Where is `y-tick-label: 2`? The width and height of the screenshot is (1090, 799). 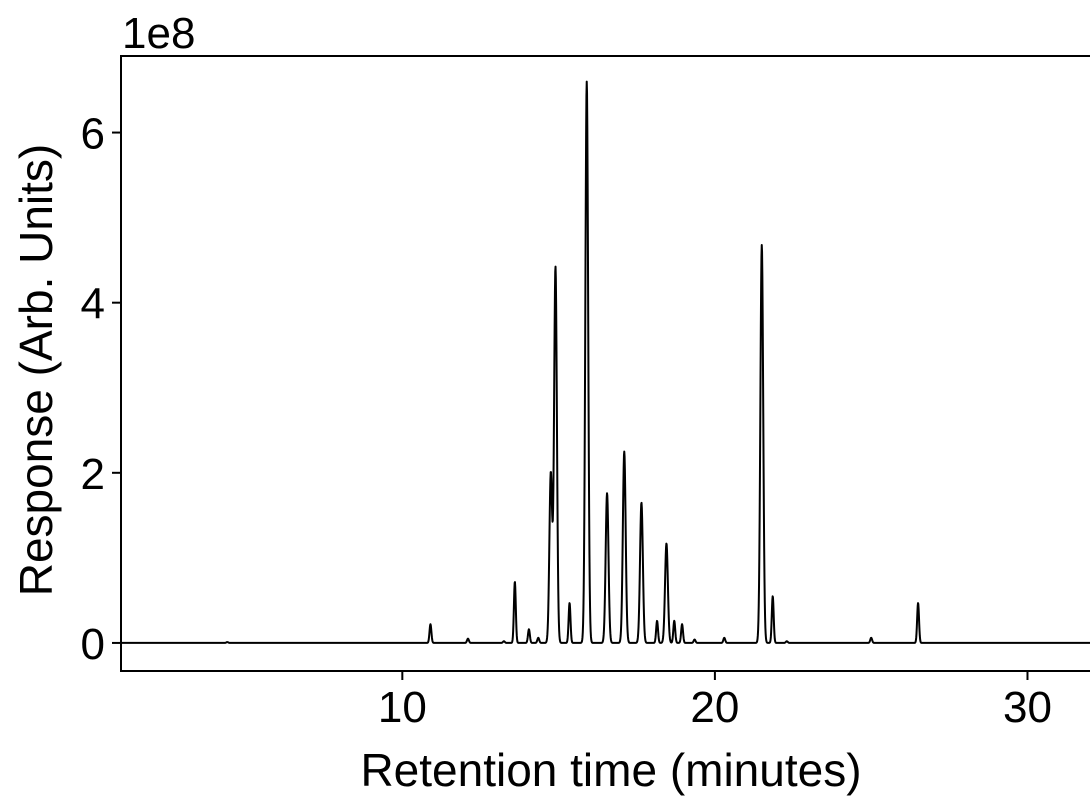
y-tick-label: 2 is located at coordinates (93, 474).